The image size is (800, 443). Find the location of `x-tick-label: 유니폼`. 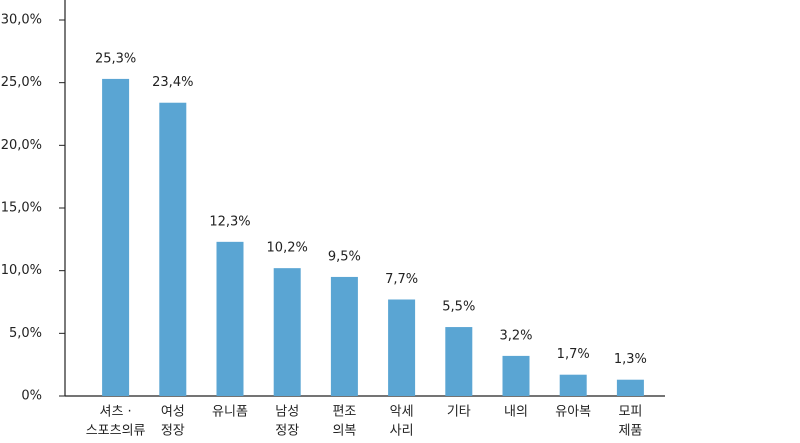

x-tick-label: 유니폼 is located at coordinates (230, 412).